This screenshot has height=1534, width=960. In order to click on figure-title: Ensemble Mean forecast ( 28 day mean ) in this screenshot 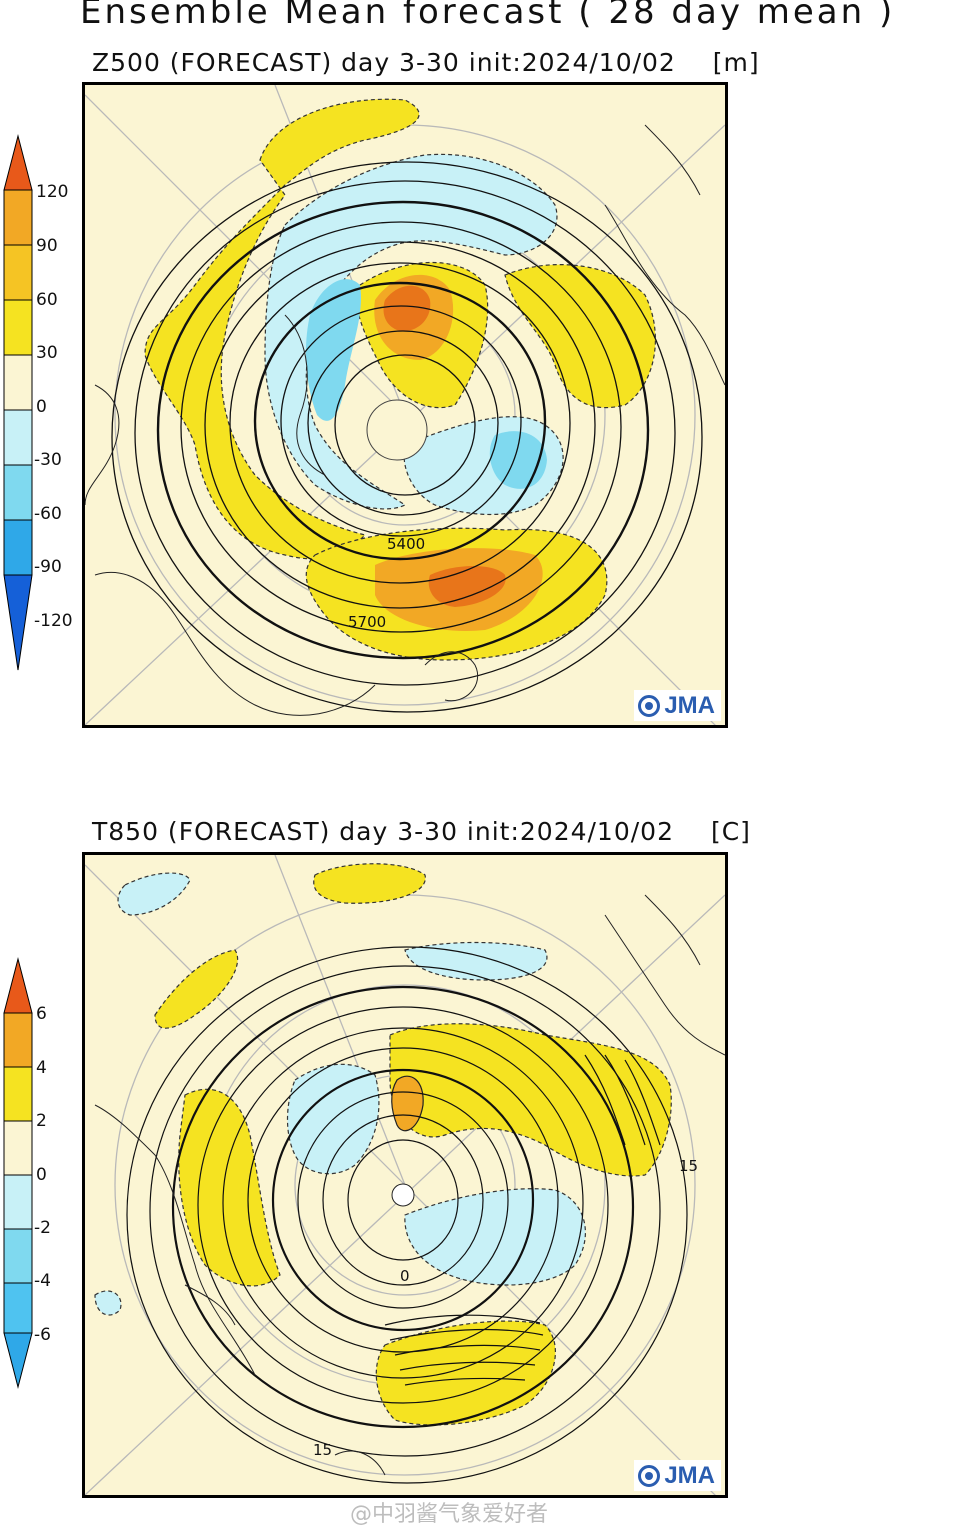, I will do `click(488, 16)`.